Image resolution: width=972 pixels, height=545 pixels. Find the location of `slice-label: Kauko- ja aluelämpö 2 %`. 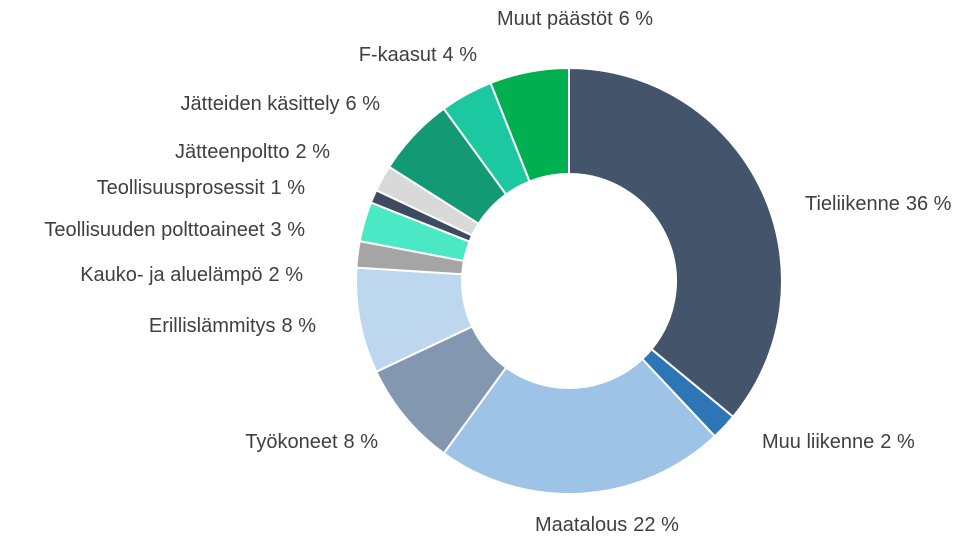

slice-label: Kauko- ja aluelämpö 2 % is located at coordinates (191, 275).